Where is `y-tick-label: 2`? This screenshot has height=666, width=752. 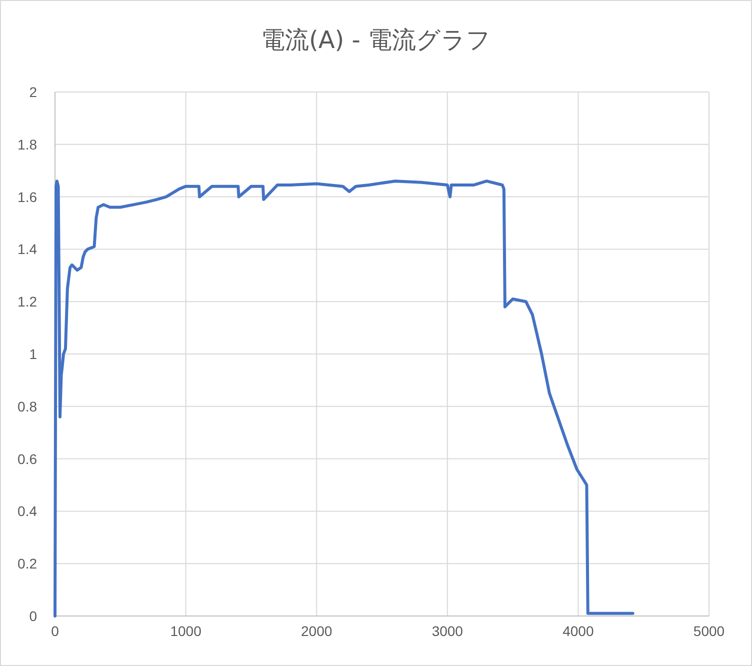
y-tick-label: 2 is located at coordinates (33, 92).